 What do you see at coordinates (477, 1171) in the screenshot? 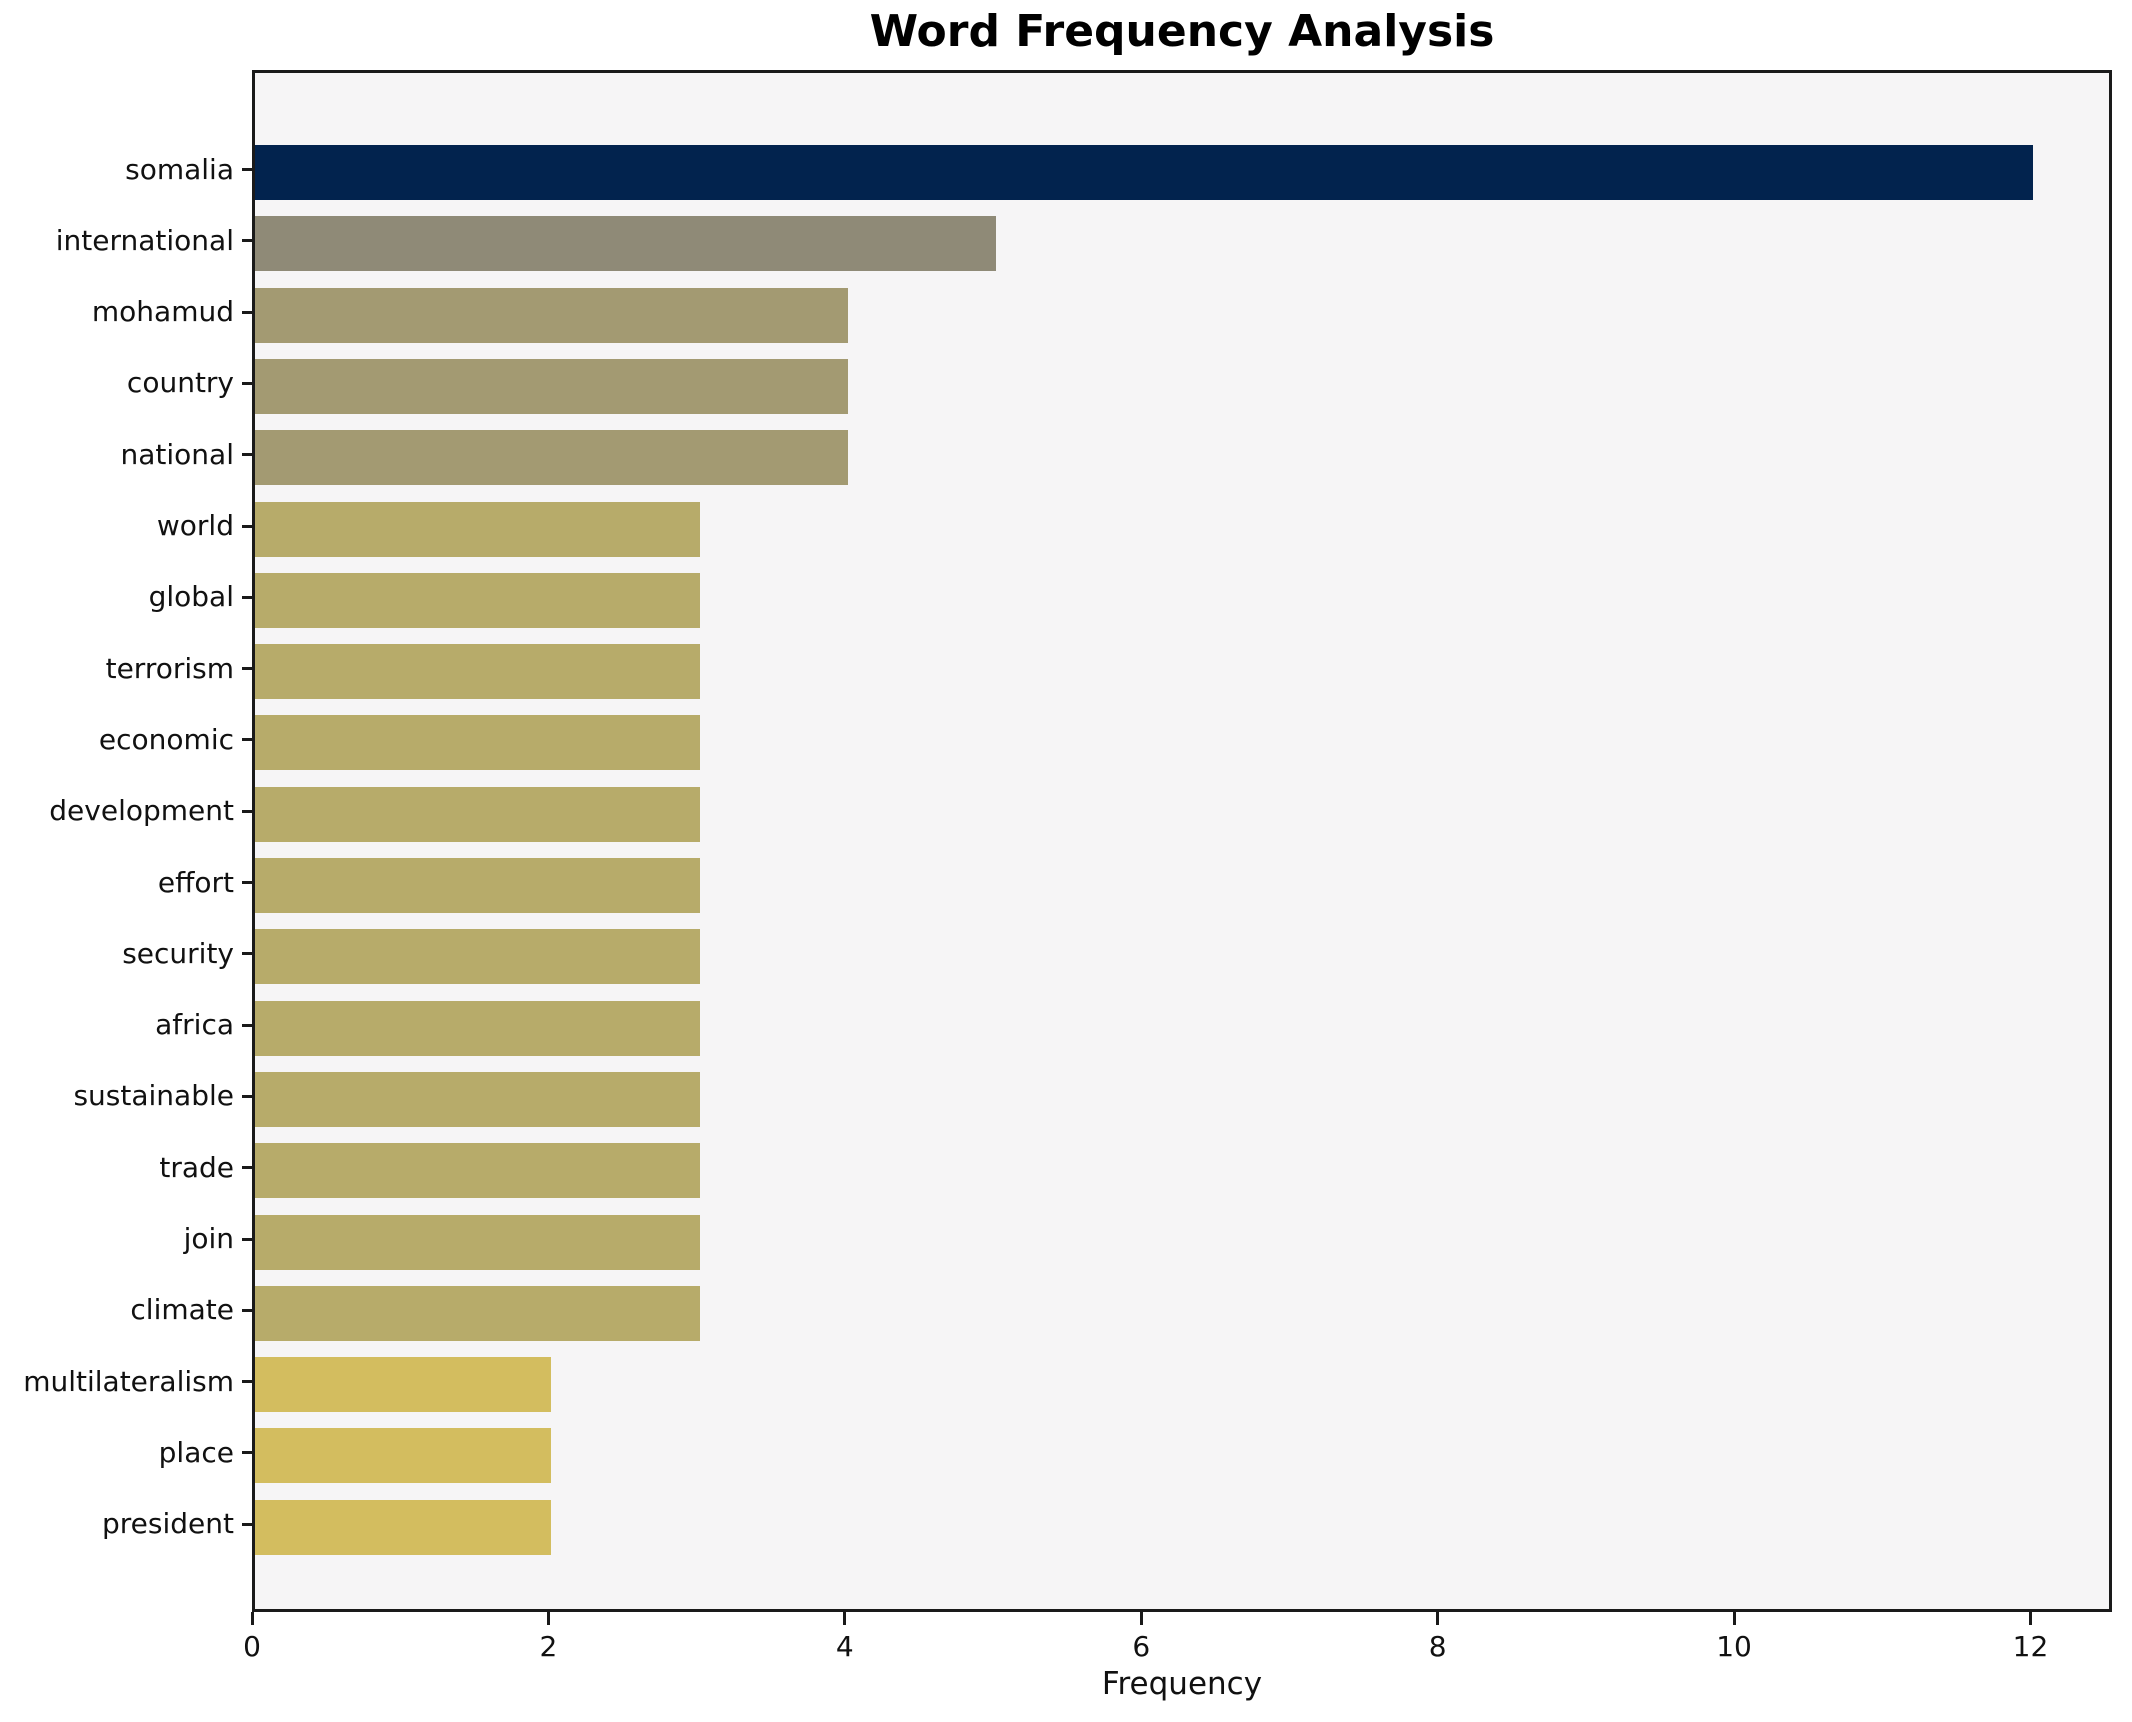
I see `bar-trade` at bounding box center [477, 1171].